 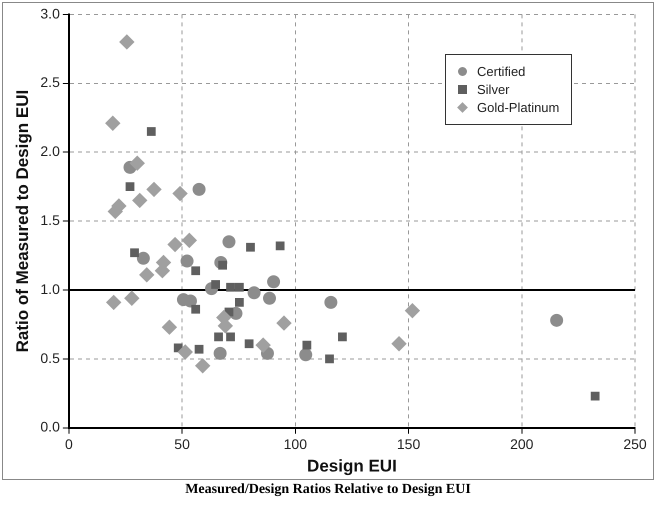 I want to click on legend-label: Silver, so click(x=493, y=90).